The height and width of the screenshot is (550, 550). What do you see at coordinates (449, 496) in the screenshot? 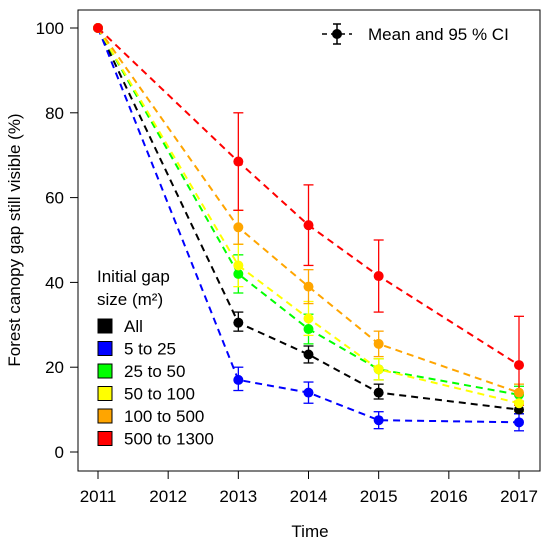
I see `x-tick-label: 2016` at bounding box center [449, 496].